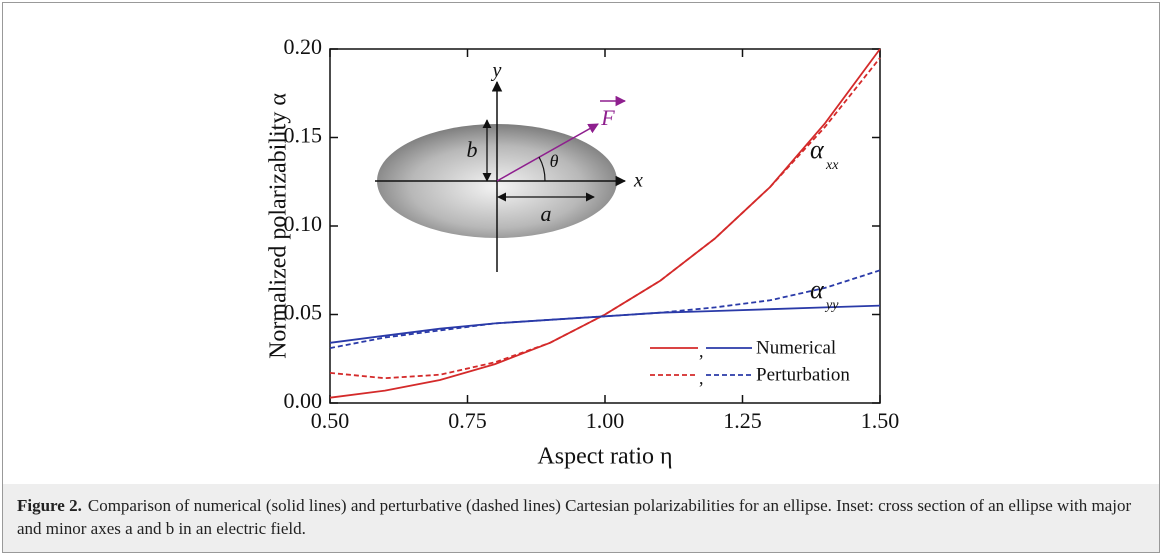 Image resolution: width=1165 pixels, height=559 pixels. I want to click on y-tick-label: 0.00, so click(303, 400).